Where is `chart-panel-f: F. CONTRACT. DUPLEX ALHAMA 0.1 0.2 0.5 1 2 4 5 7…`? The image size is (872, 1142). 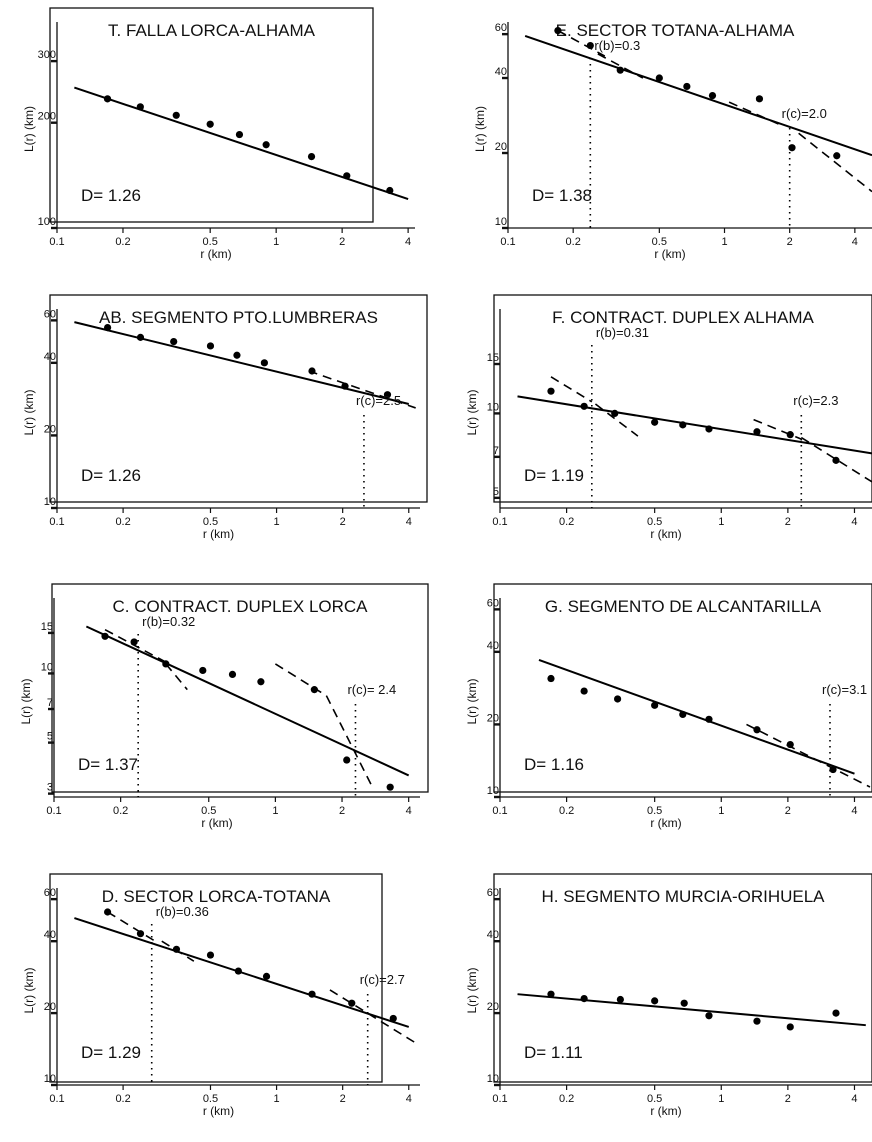 chart-panel-f: F. CONTRACT. DUPLEX ALHAMA 0.1 0.2 0.5 1 2 4 5 7… is located at coordinates (668, 417).